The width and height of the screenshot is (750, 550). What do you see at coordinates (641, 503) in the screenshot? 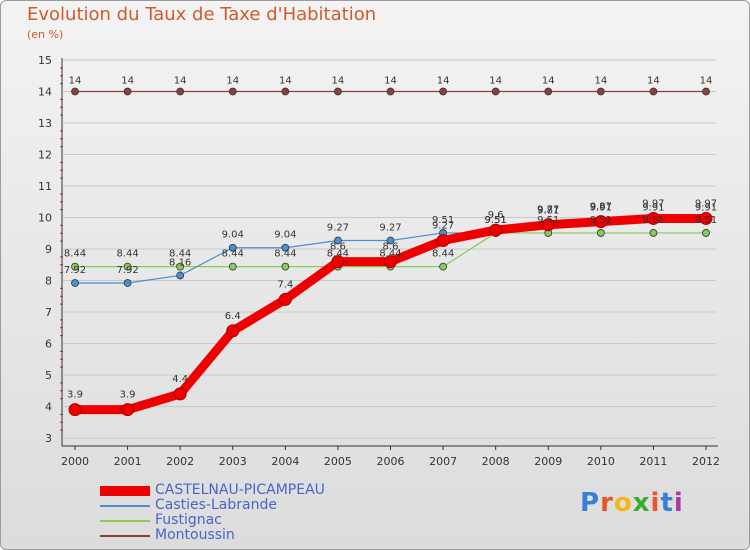
I see `logo-letter: x` at bounding box center [641, 503].